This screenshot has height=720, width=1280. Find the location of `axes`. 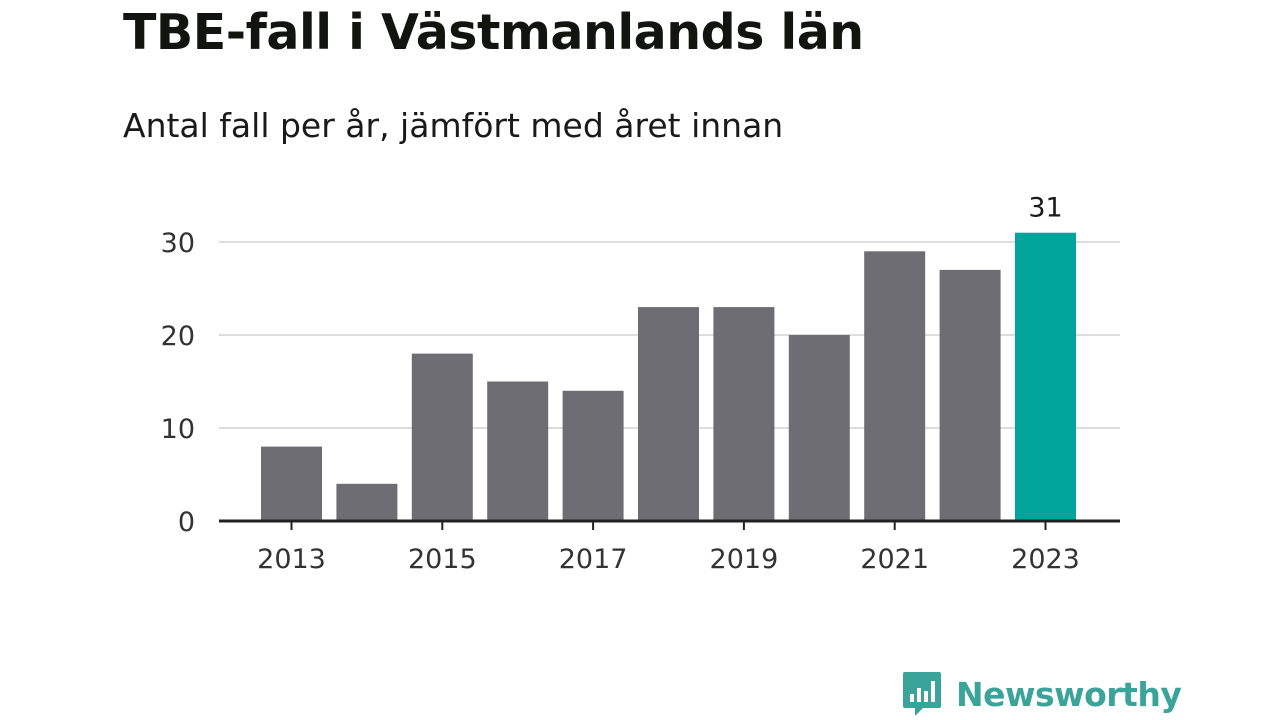

axes is located at coordinates (669, 524).